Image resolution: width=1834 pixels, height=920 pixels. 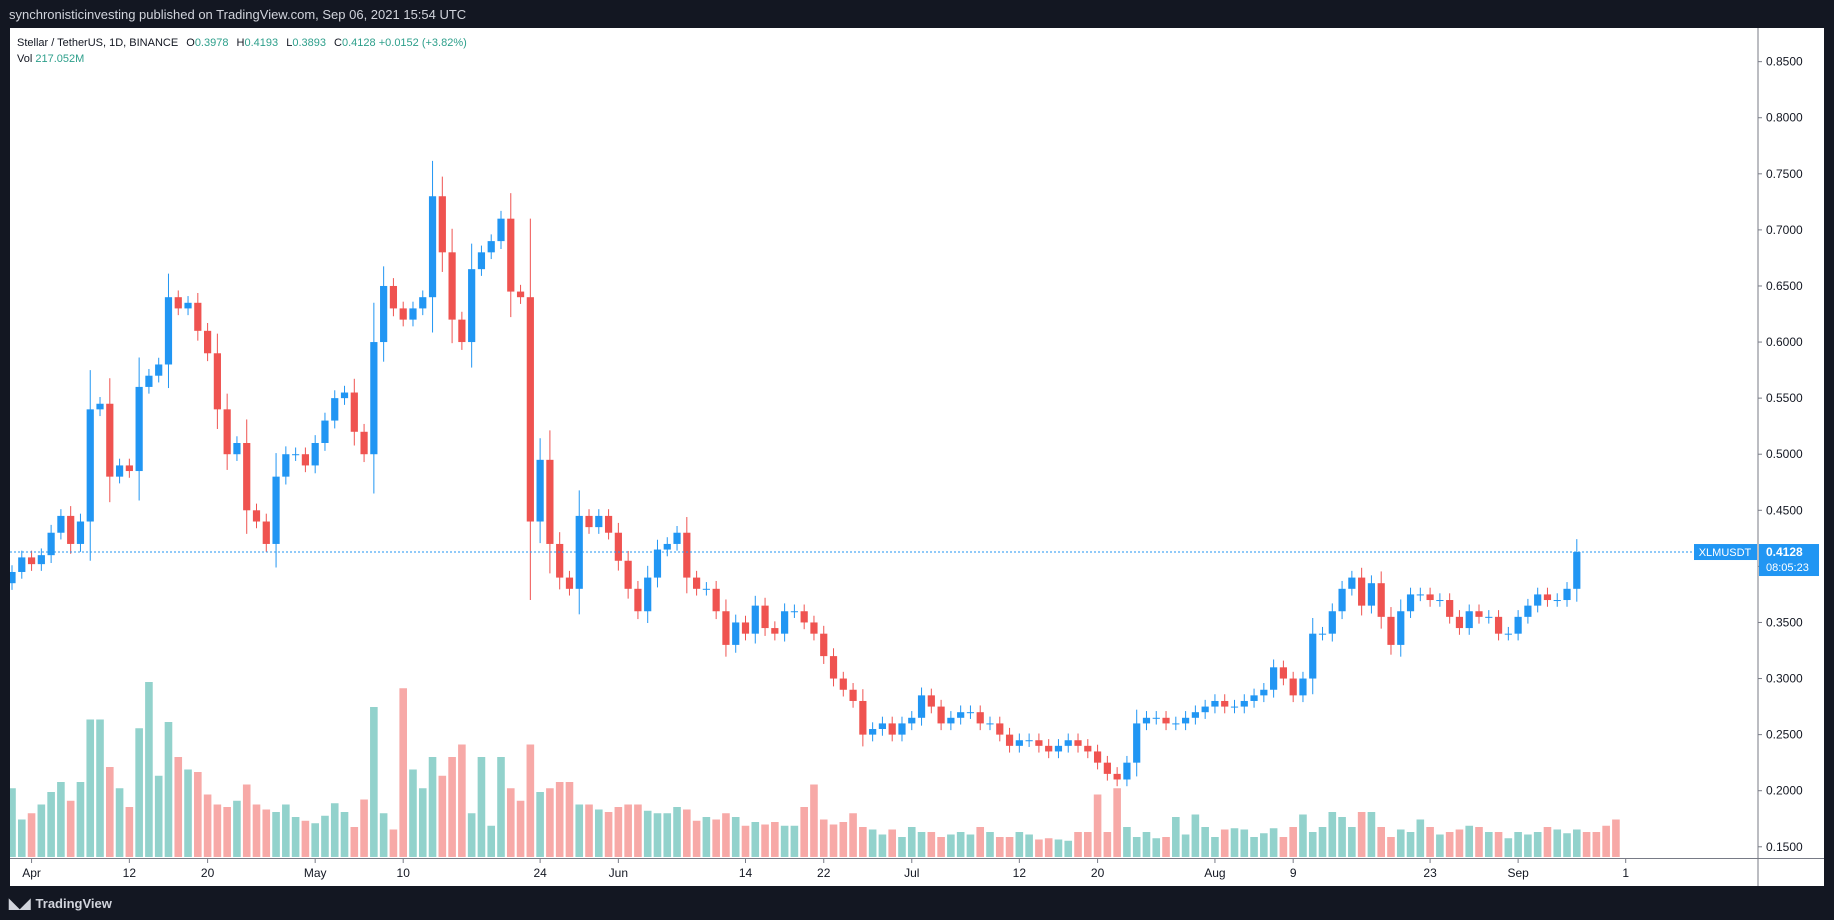 I want to click on tradingview-logo: ◣◢ TradingView, so click(x=60, y=903).